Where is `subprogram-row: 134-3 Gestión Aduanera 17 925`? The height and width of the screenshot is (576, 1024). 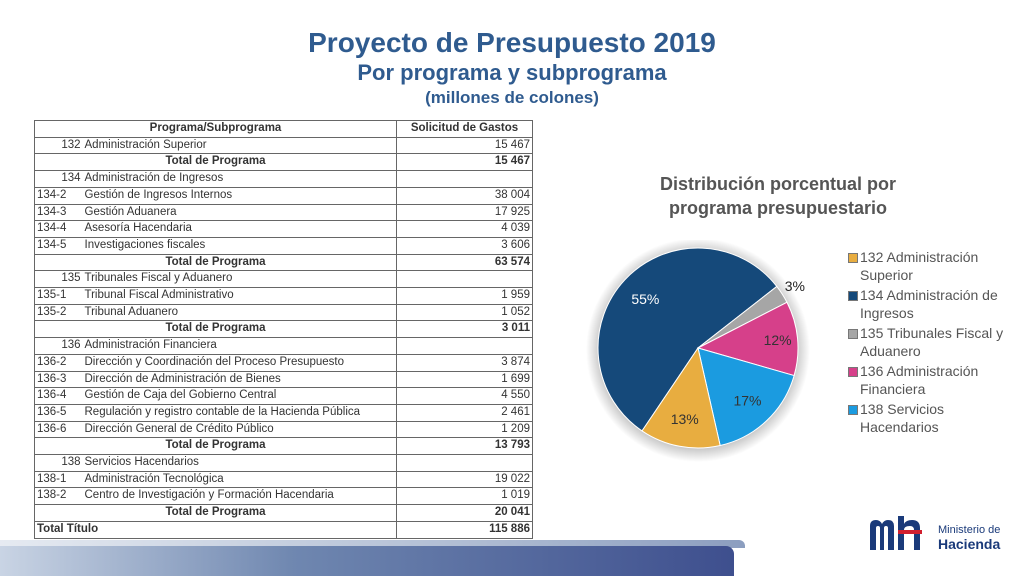
subprogram-row: 134-3 Gestión Aduanera 17 925 is located at coordinates (283, 212).